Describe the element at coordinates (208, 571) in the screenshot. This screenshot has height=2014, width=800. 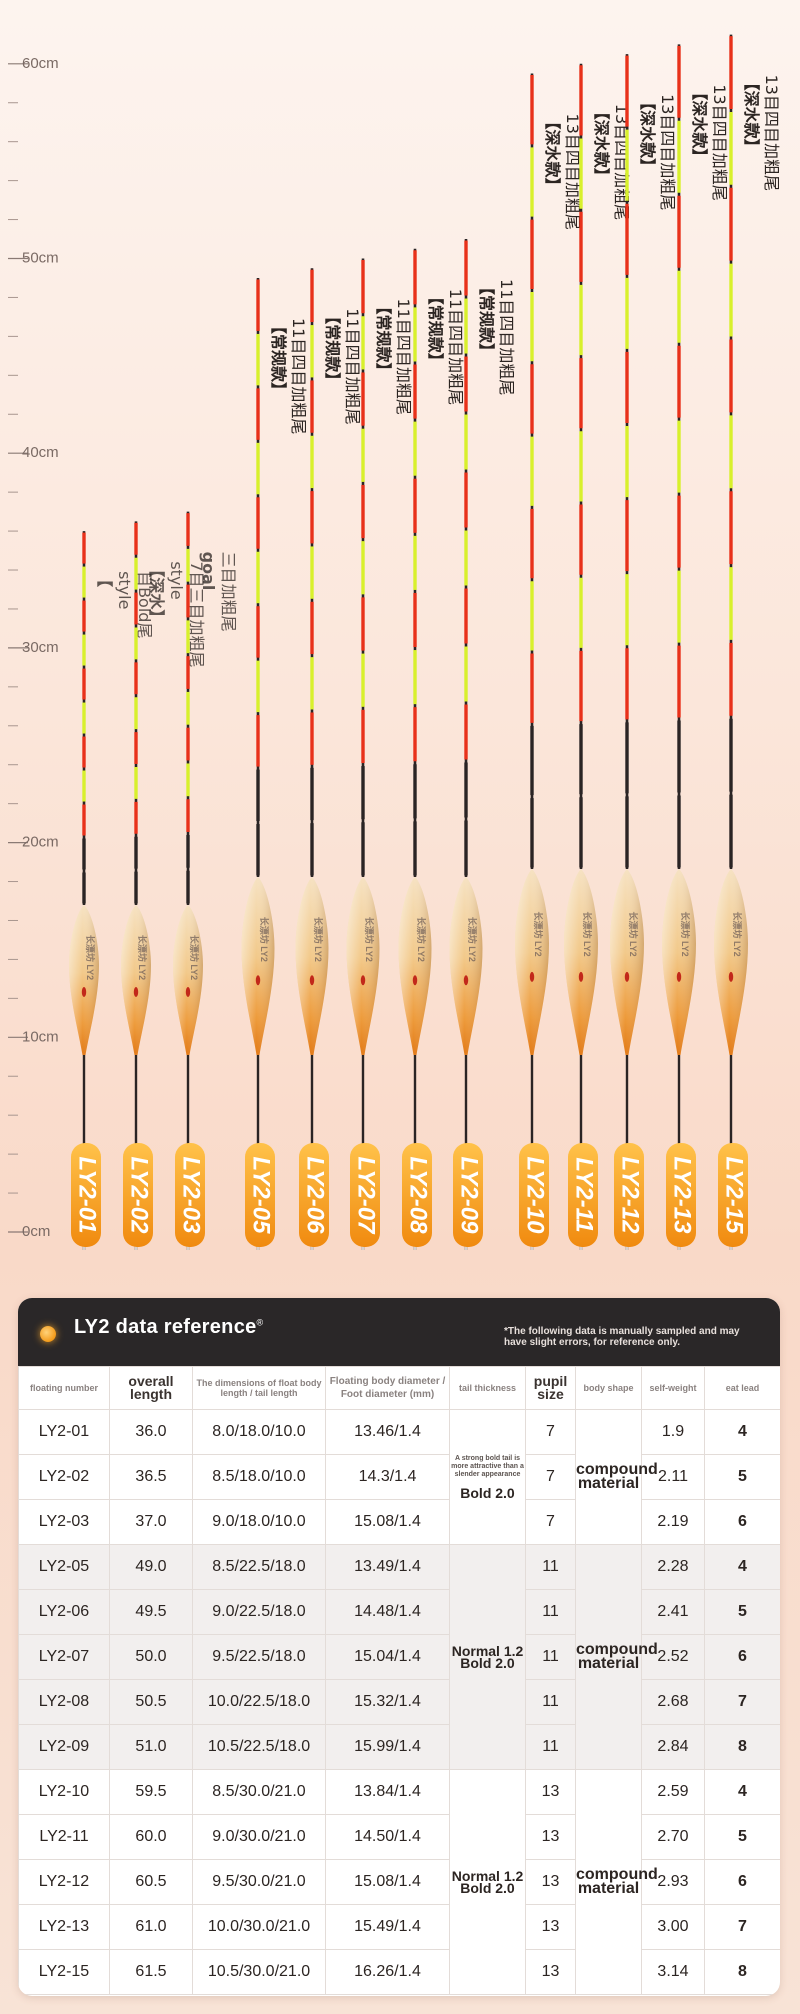
I see `float-caption-line: goal` at that location.